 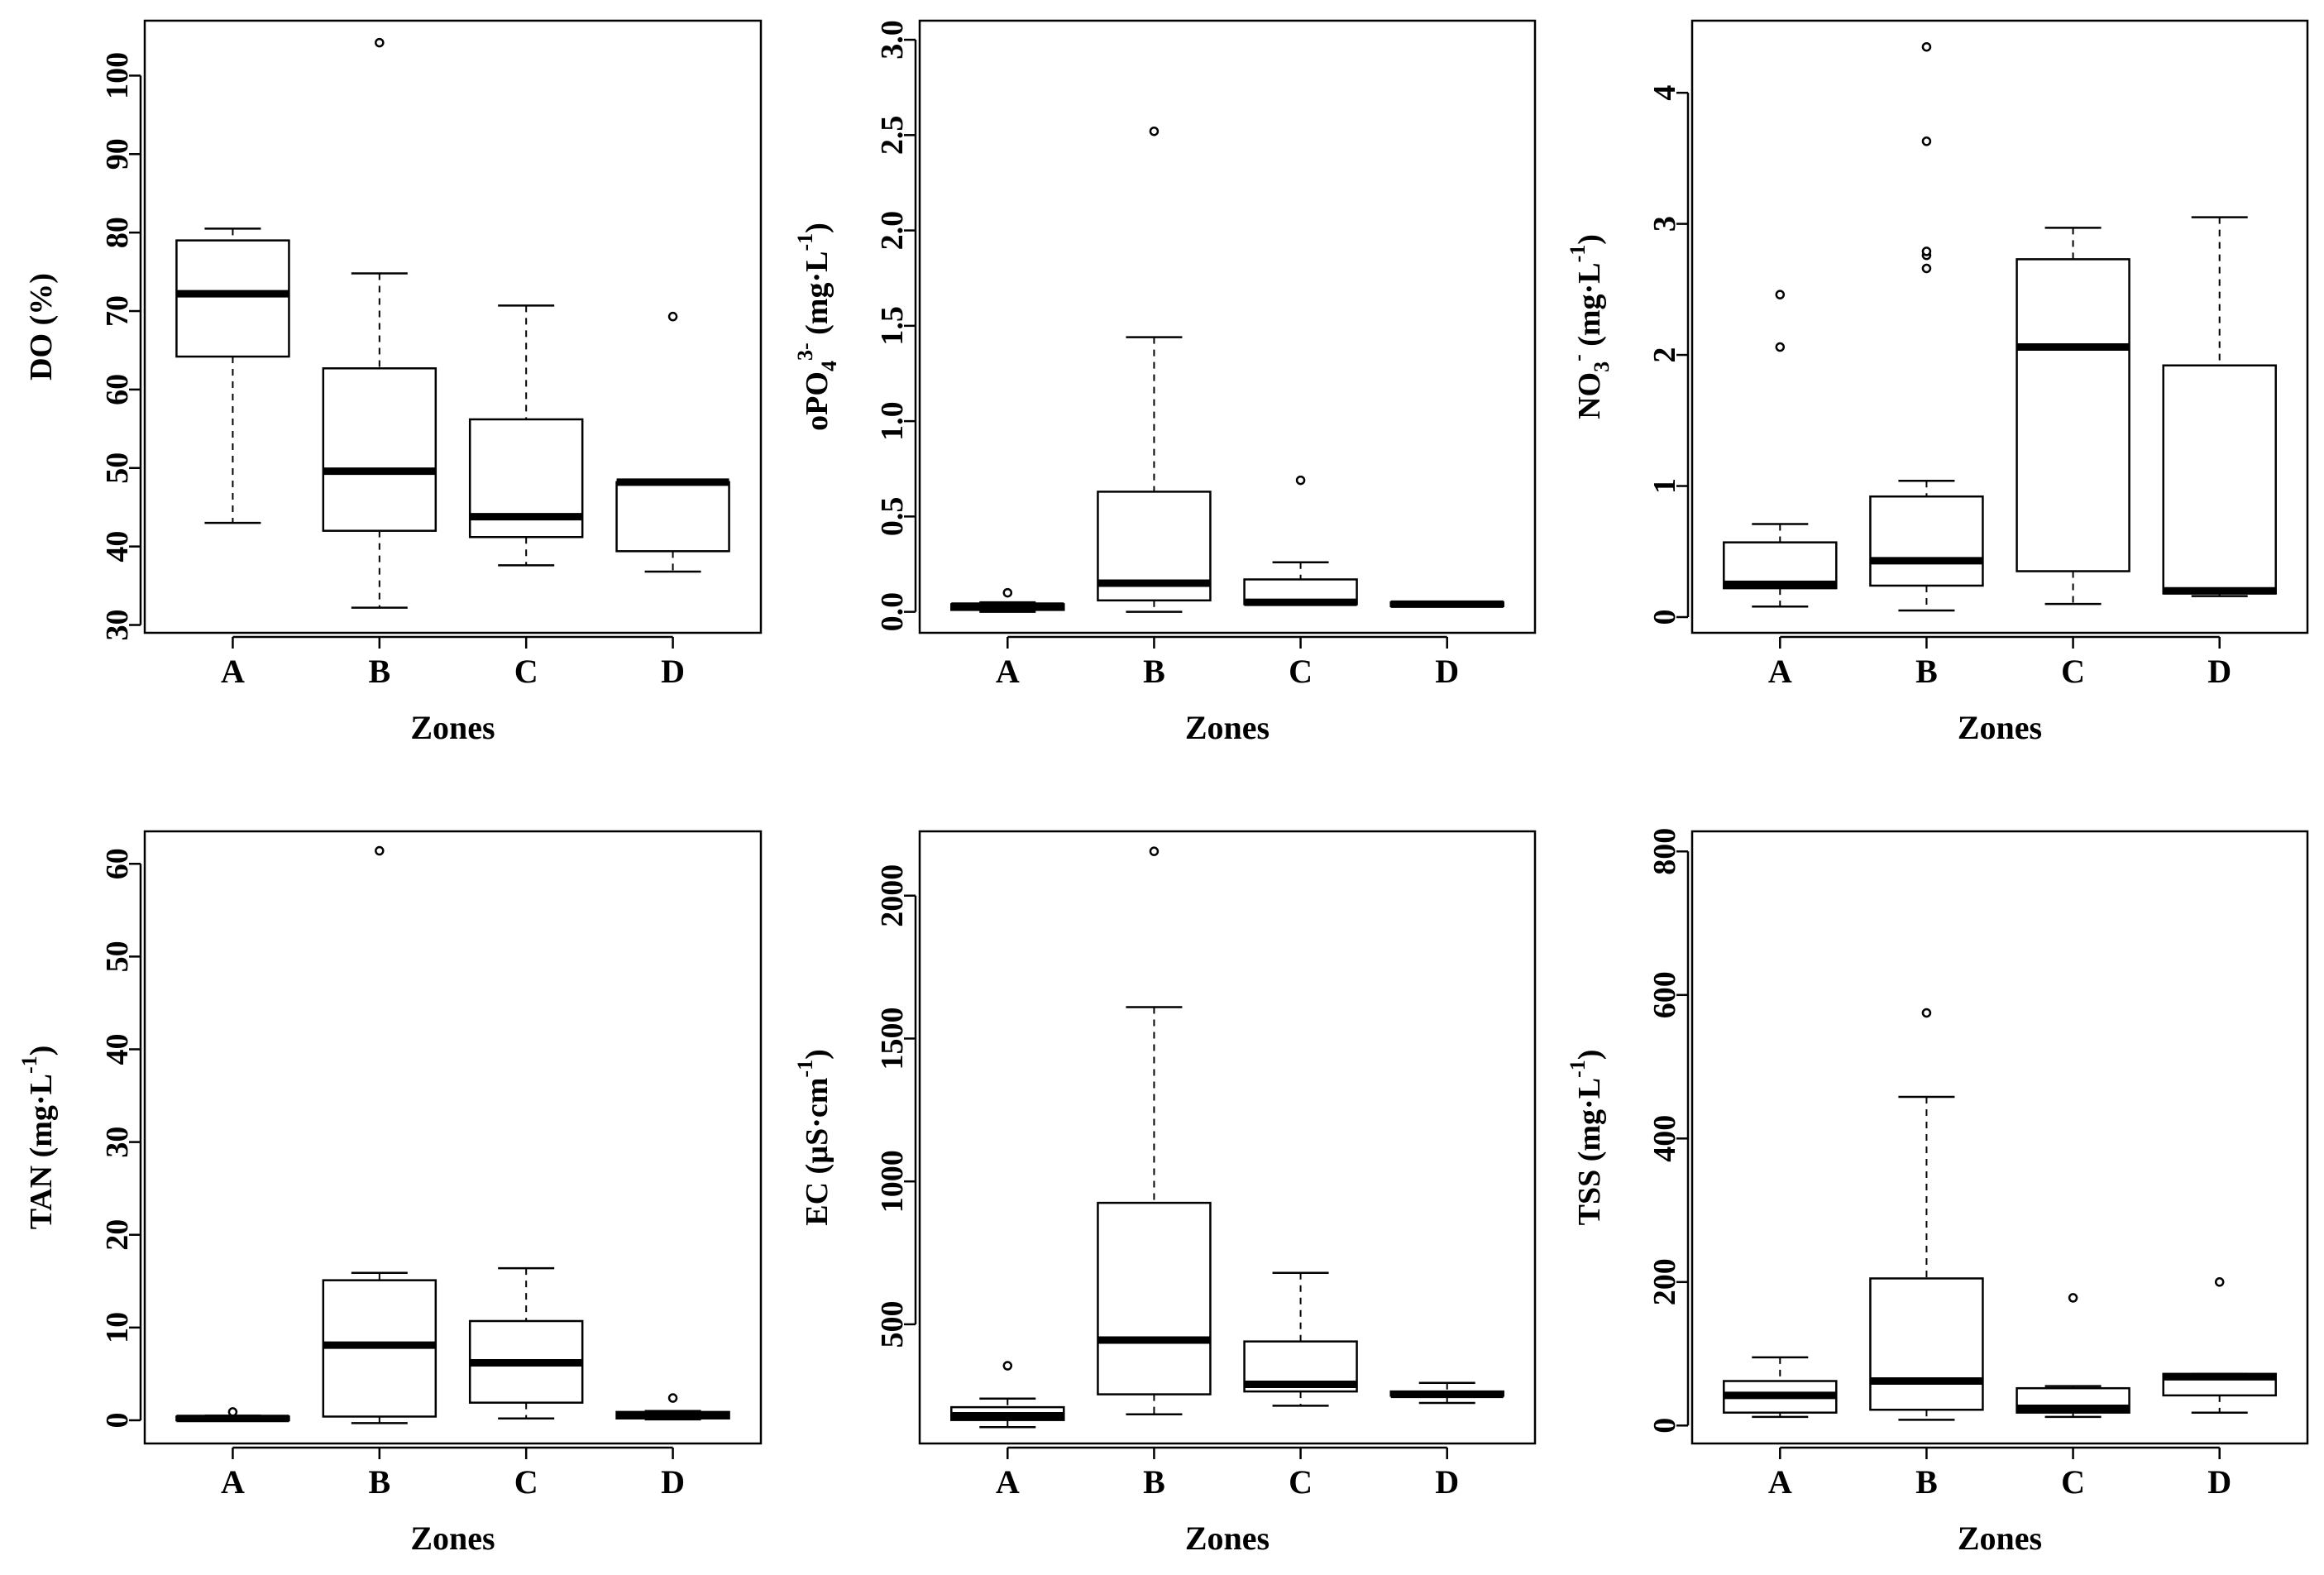 What do you see at coordinates (893, 1038) in the screenshot?
I see `y-tick-label: 1500` at bounding box center [893, 1038].